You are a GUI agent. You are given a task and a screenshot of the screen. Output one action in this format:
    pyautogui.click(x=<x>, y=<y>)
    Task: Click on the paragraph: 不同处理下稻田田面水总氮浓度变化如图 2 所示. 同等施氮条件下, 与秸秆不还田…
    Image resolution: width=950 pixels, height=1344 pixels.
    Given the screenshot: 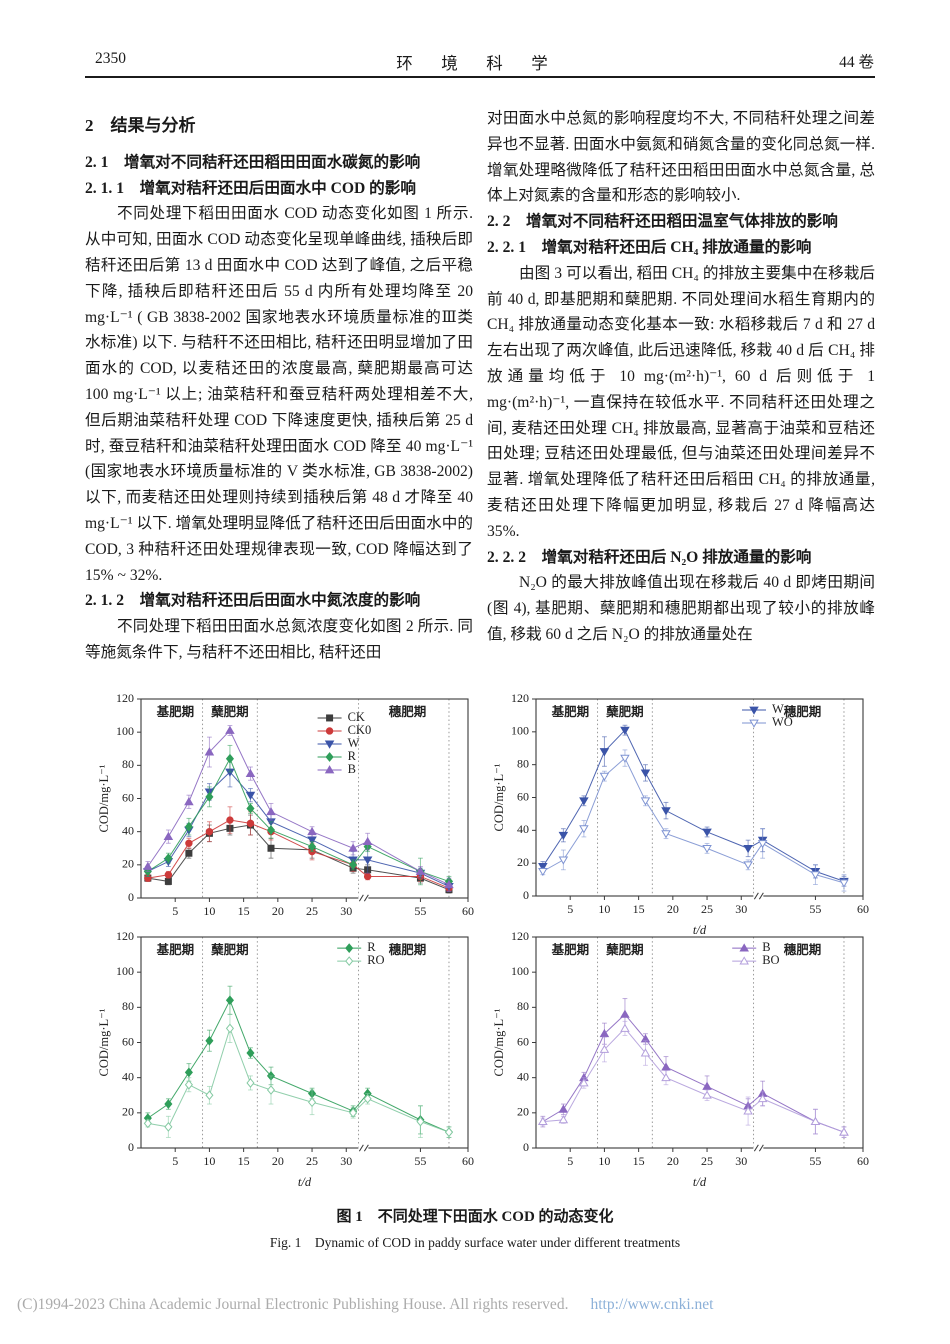 What is the action you would take?
    pyautogui.click(x=279, y=639)
    